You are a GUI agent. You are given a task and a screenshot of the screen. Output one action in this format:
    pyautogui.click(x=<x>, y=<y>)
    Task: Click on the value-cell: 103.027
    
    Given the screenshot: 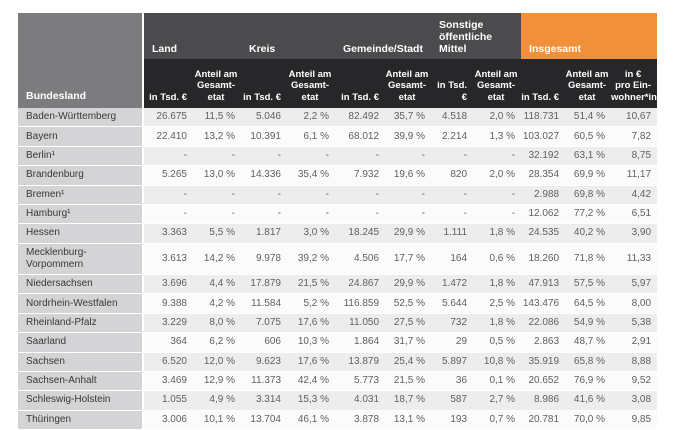 What is the action you would take?
    pyautogui.click(x=543, y=136)
    